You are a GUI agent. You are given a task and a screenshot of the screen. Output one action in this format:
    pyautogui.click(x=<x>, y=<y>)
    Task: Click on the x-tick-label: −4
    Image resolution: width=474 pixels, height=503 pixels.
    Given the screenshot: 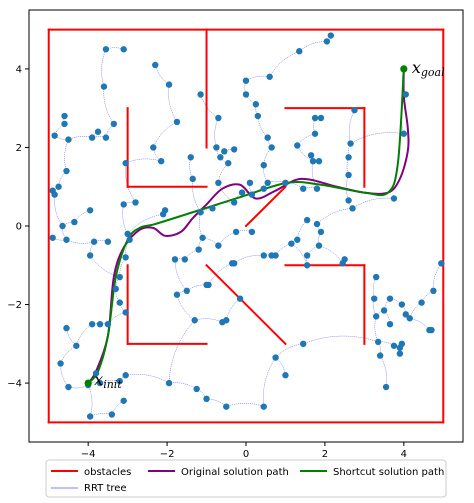 What is the action you would take?
    pyautogui.click(x=88, y=454)
    